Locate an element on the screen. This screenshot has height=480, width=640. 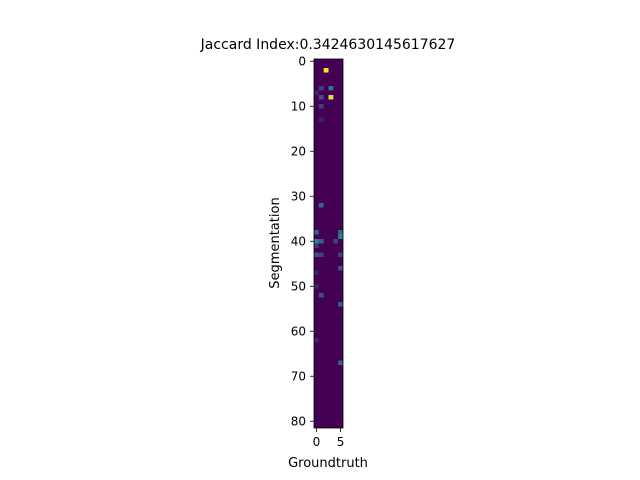
chart-title: Jaccard Index:0.3424630145617627 is located at coordinates (328, 45).